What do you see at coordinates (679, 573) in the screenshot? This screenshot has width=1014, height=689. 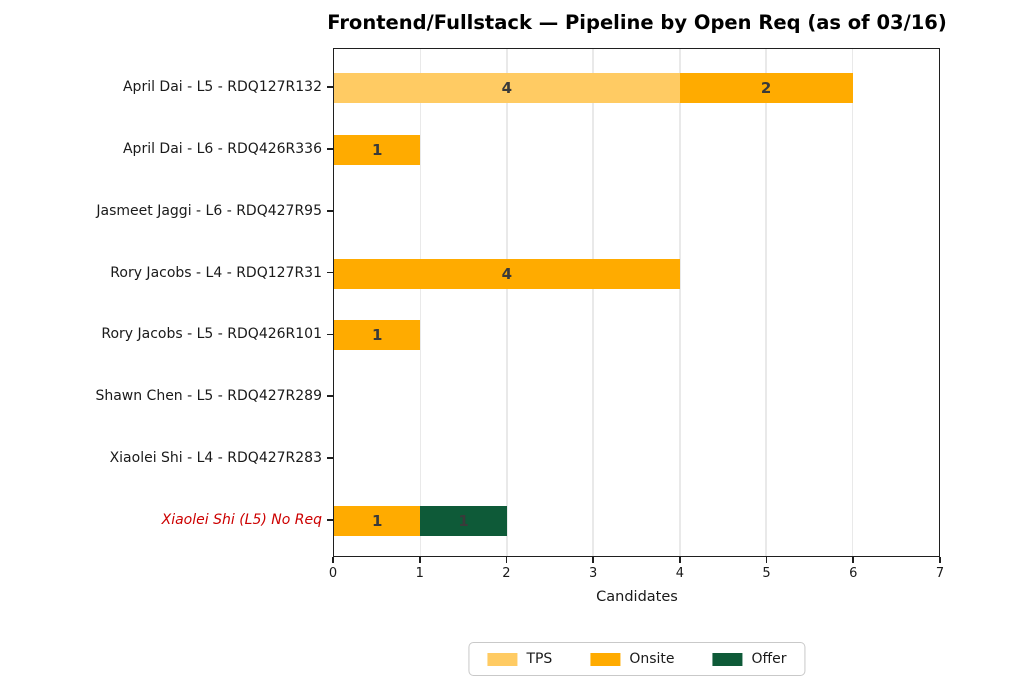 I see `x-tick-label: 4` at bounding box center [679, 573].